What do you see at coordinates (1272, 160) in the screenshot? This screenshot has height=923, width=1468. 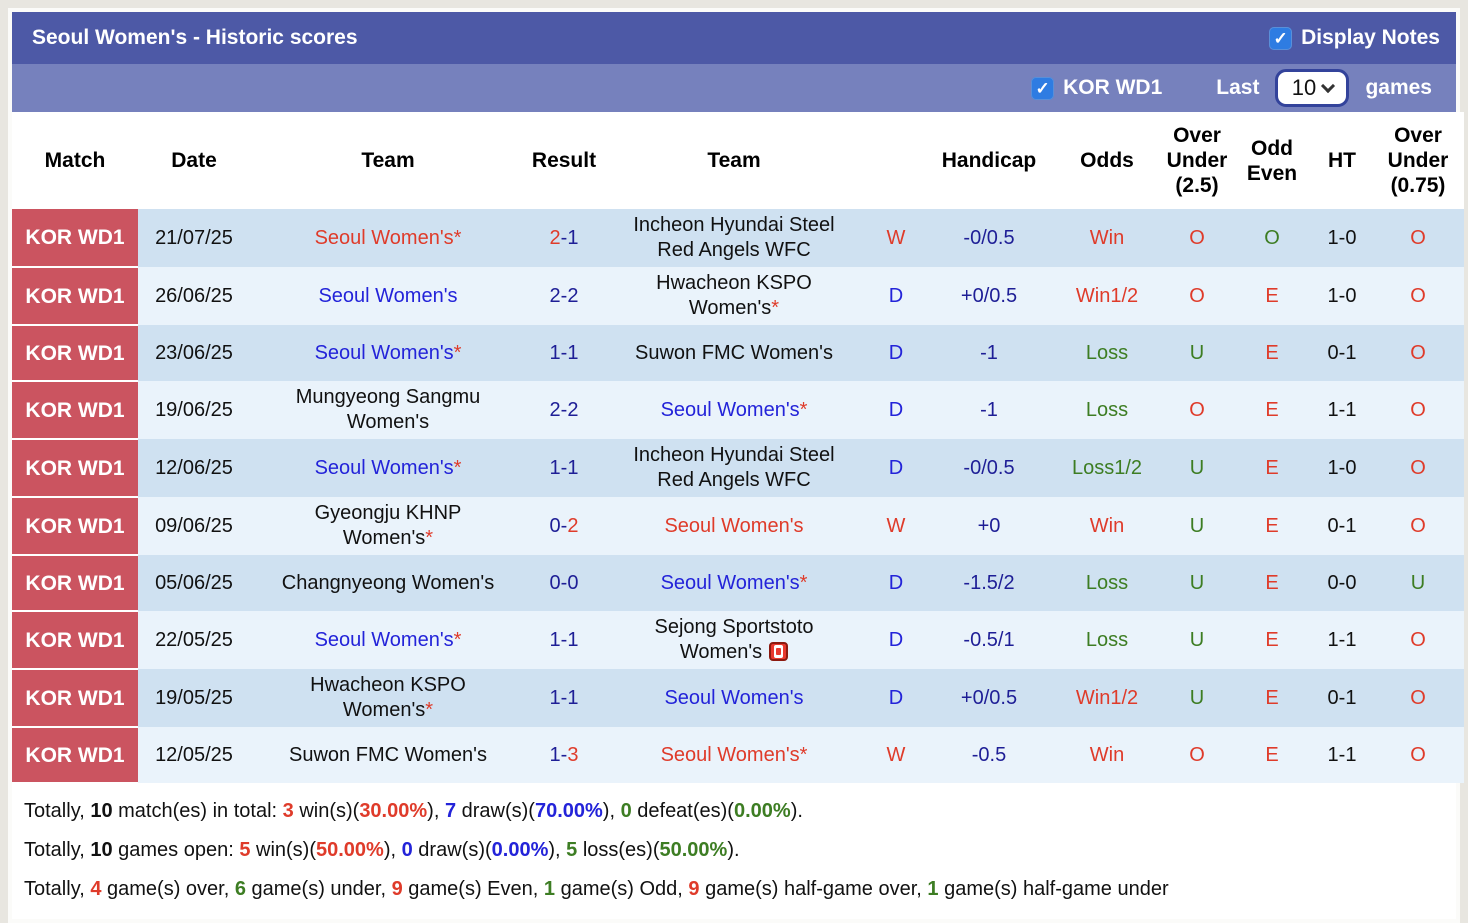 I see `column-header-odd-even: Odd Even` at bounding box center [1272, 160].